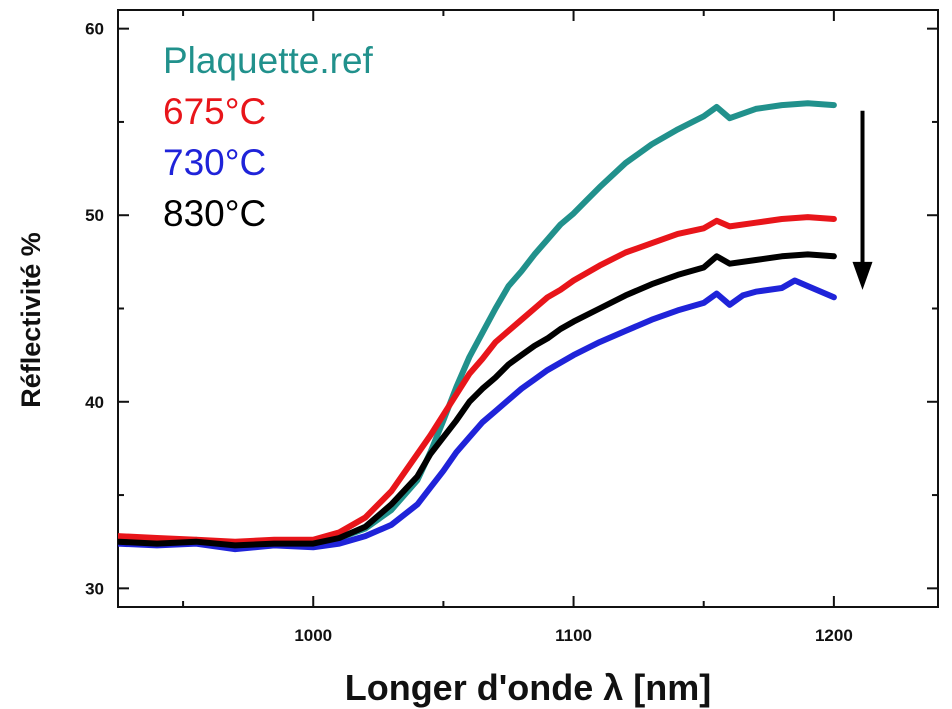 The width and height of the screenshot is (952, 709). I want to click on x-tick-label: 1200, so click(834, 635).